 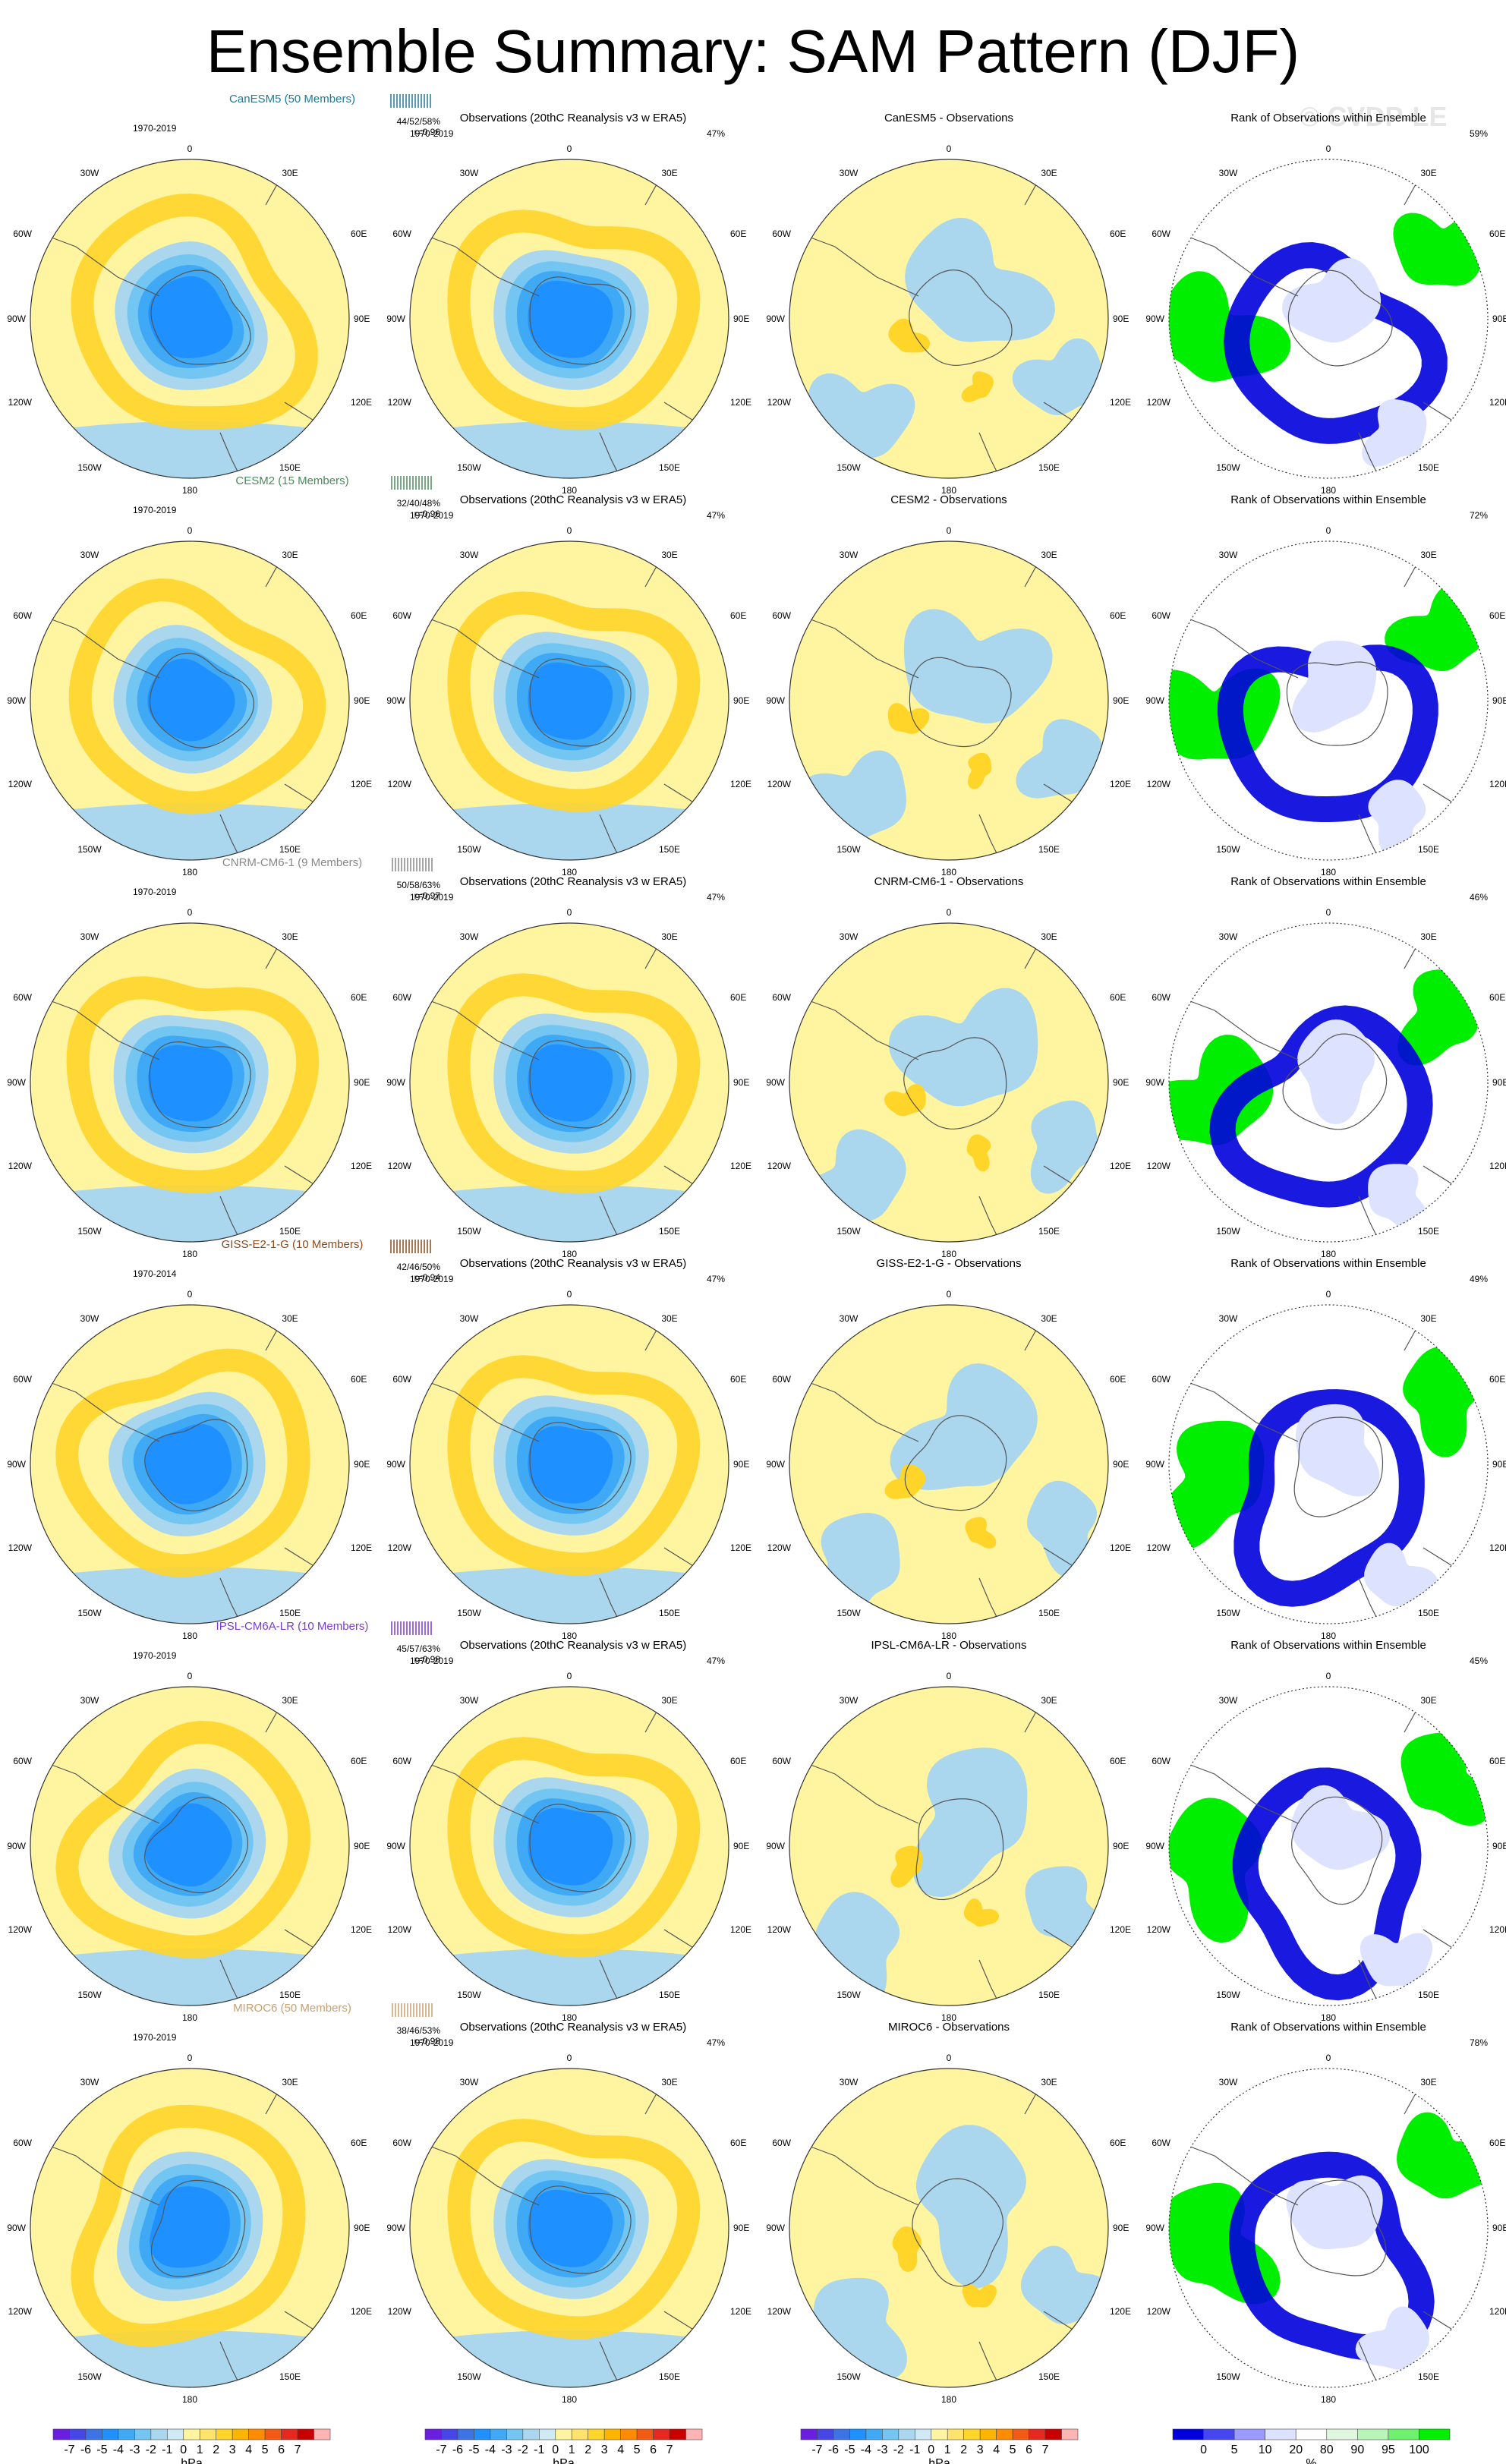 What do you see at coordinates (1479, 1279) in the screenshot?
I see `rank-percent: 49%` at bounding box center [1479, 1279].